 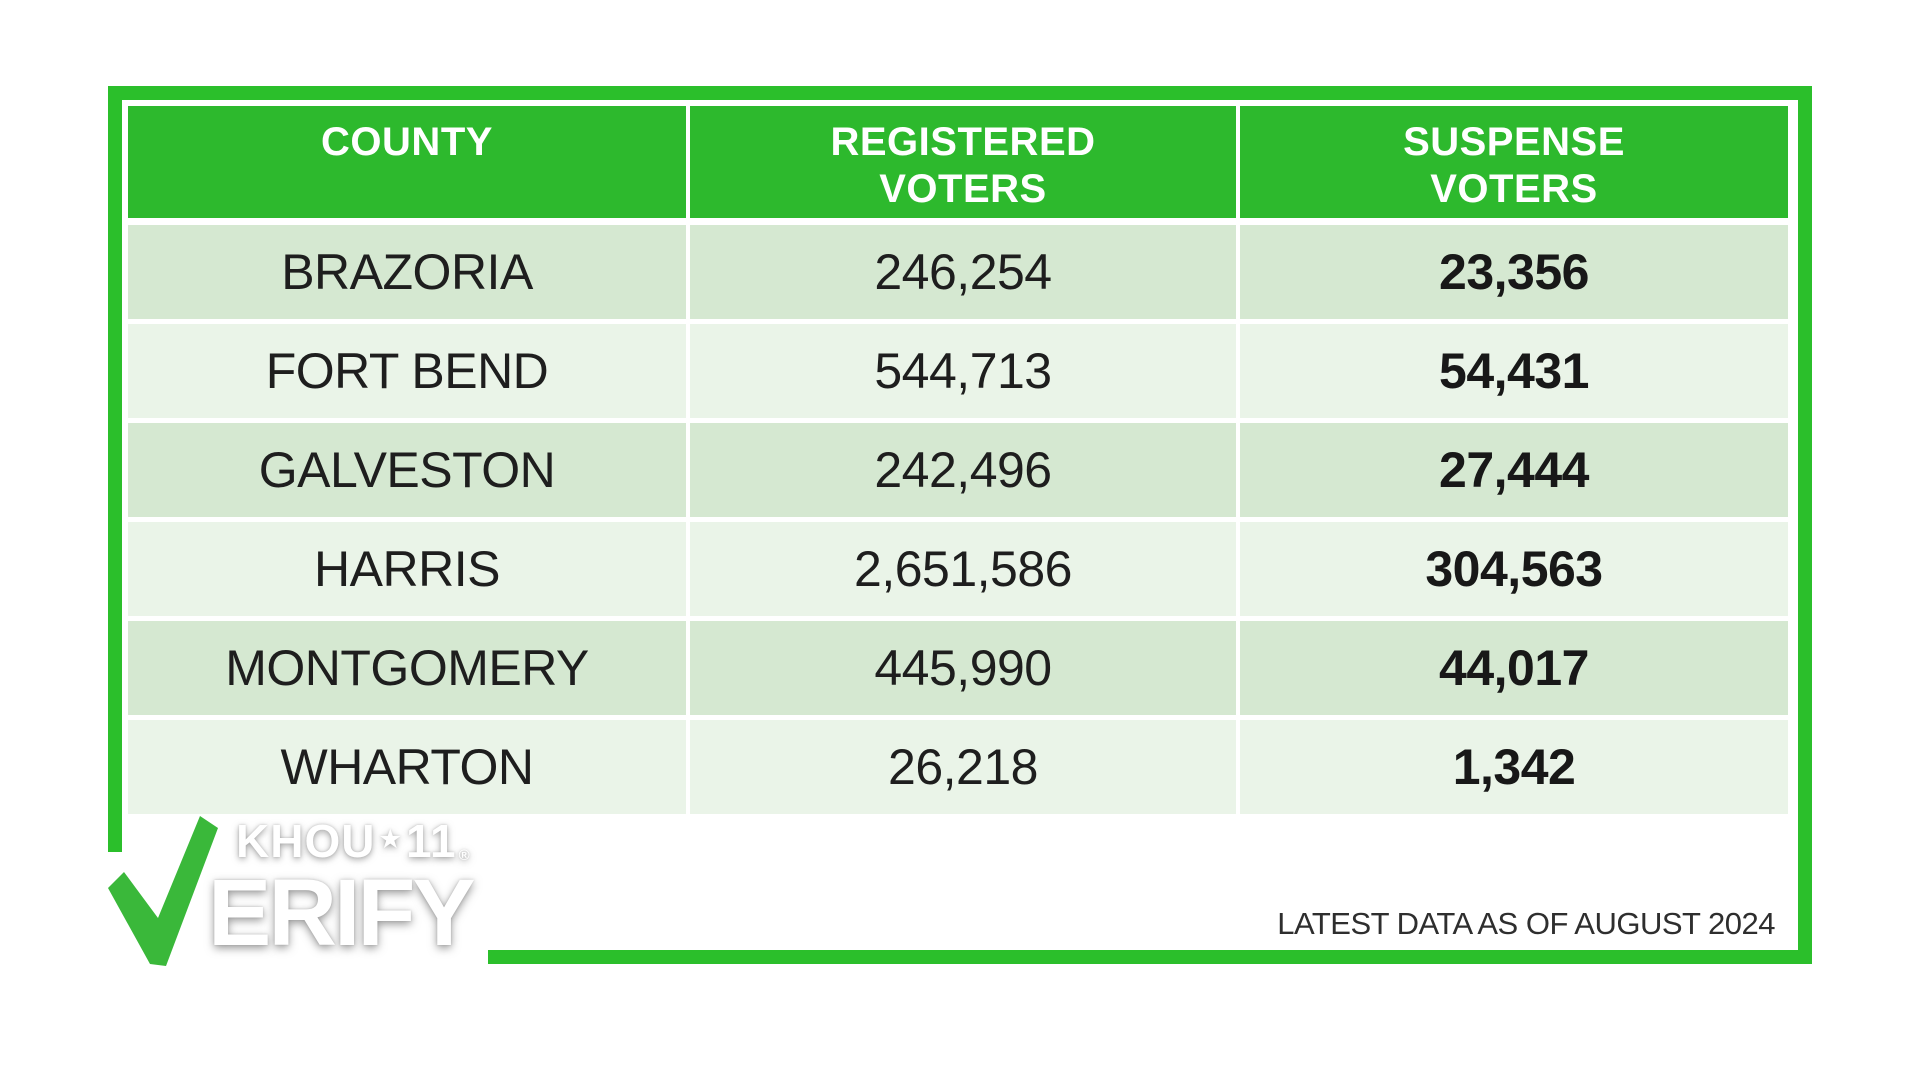 What do you see at coordinates (163, 891) in the screenshot?
I see `check-icon` at bounding box center [163, 891].